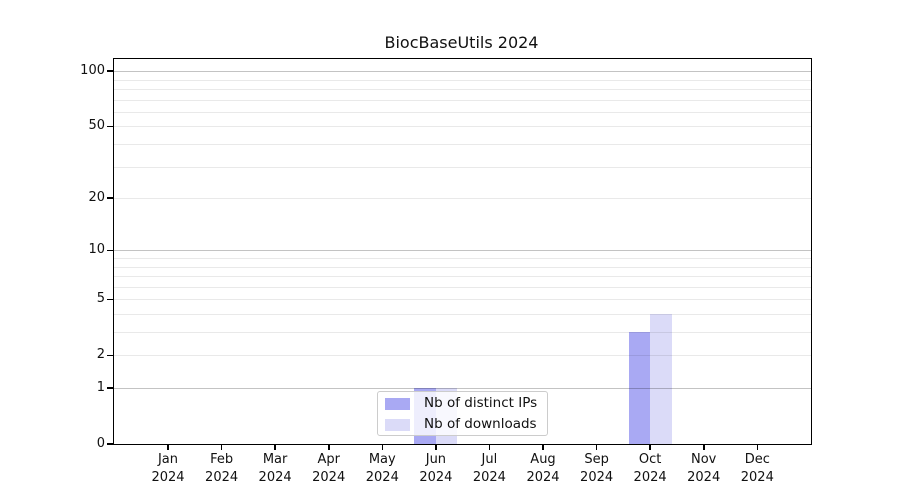 Image resolution: width=900 pixels, height=500 pixels. I want to click on bar-nb-of-distinct-ips-oct, so click(639, 388).